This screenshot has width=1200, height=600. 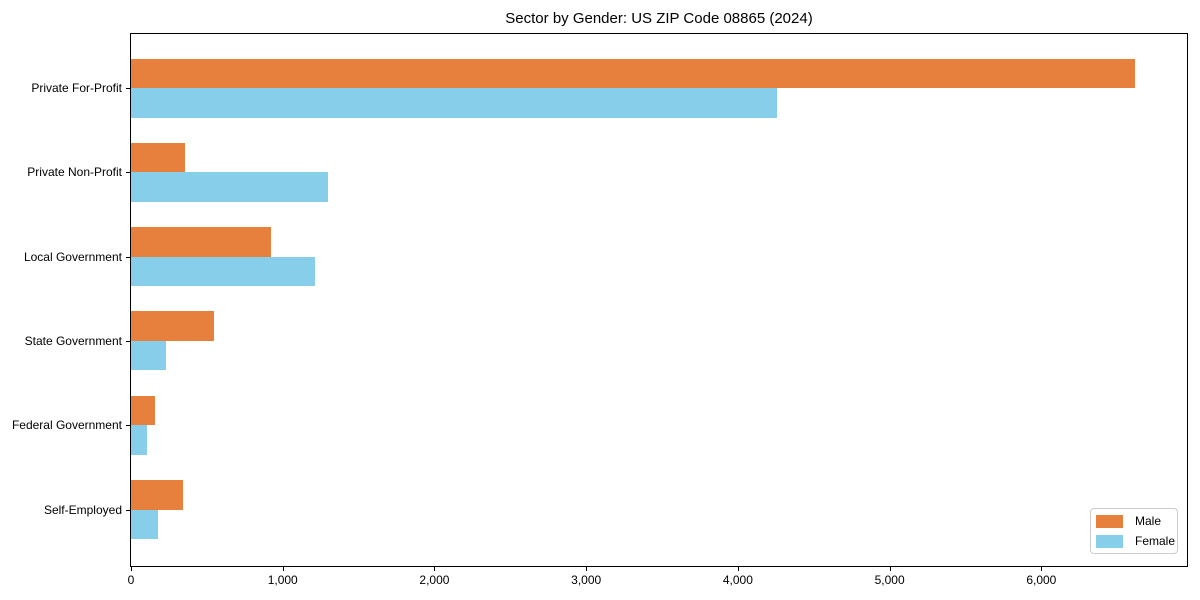 What do you see at coordinates (74, 172) in the screenshot?
I see `y-tick-label: Private Non-Profit` at bounding box center [74, 172].